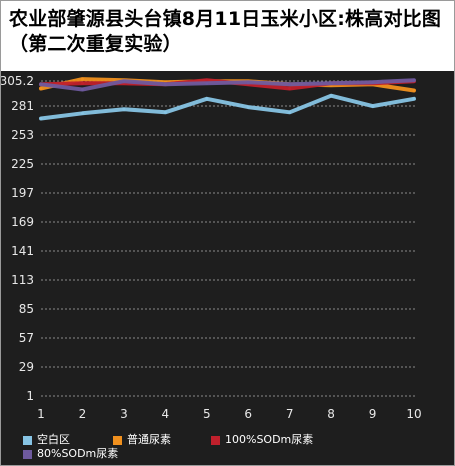 This screenshot has height=466, width=455. What do you see at coordinates (26, 309) in the screenshot?
I see `y-tick-label: 85` at bounding box center [26, 309].